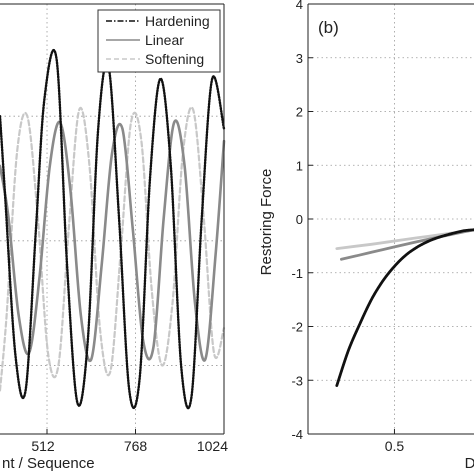 The width and height of the screenshot is (474, 474). I want to click on right-y-tick-label: 4, so click(299, 6).